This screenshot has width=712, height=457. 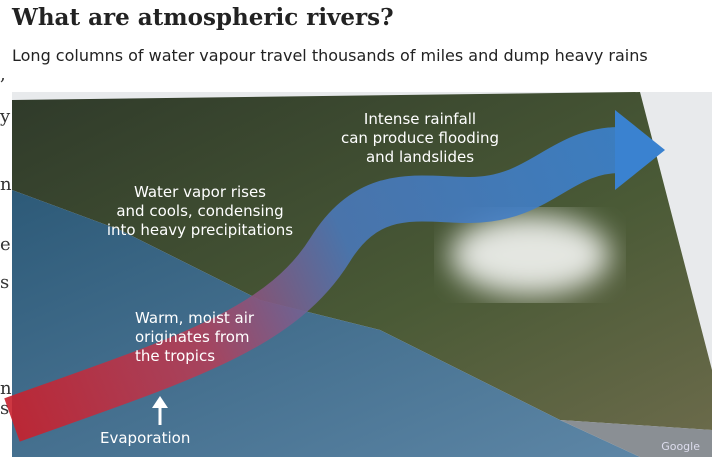 What do you see at coordinates (175, 356) in the screenshot?
I see `label-line: the tropics` at bounding box center [175, 356].